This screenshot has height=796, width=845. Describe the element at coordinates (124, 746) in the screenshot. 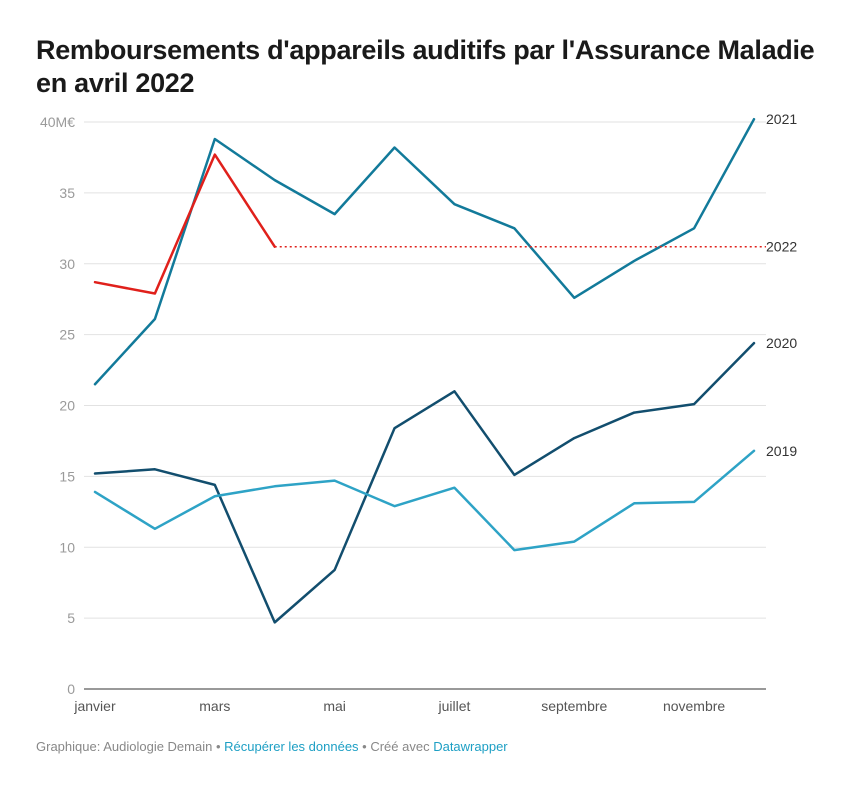

I see `source-credit: Graphique: Audiologie Demain` at that location.